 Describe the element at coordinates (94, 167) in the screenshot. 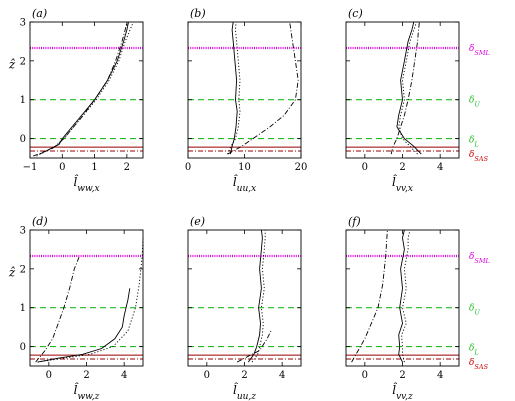

I see `x-tick-label: 1` at that location.